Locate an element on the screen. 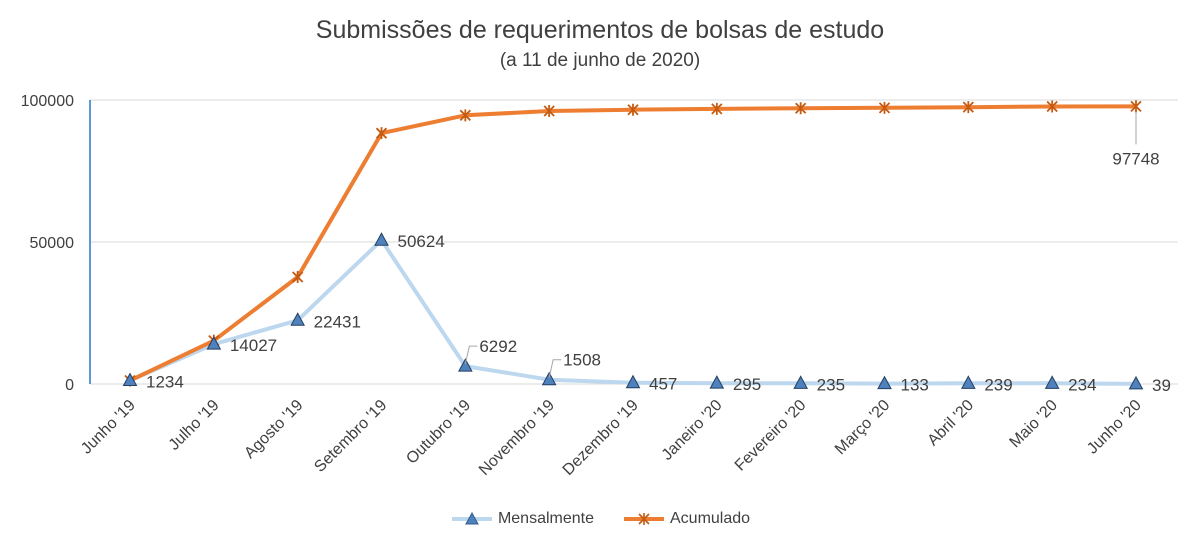 The image size is (1200, 549). legend-item-acumulado: Acumulado is located at coordinates (686, 519).